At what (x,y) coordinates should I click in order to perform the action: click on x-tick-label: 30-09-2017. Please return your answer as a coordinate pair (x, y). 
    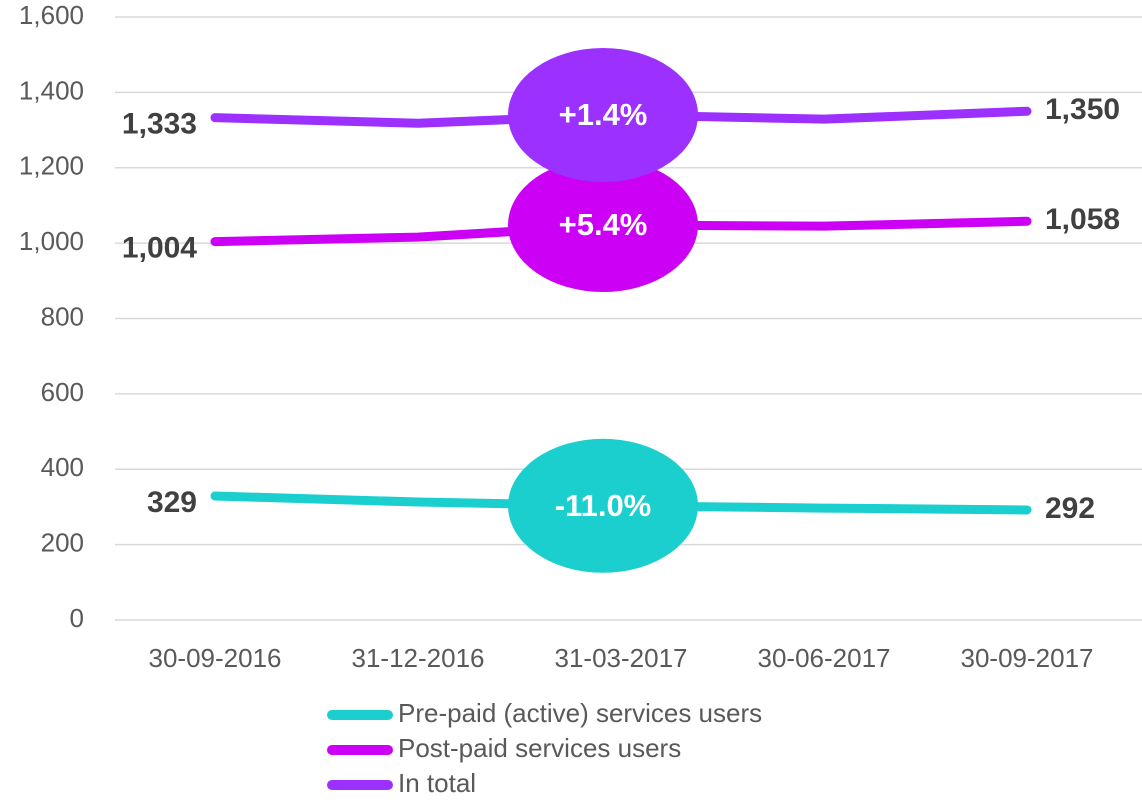
    Looking at the image, I should click on (1027, 658).